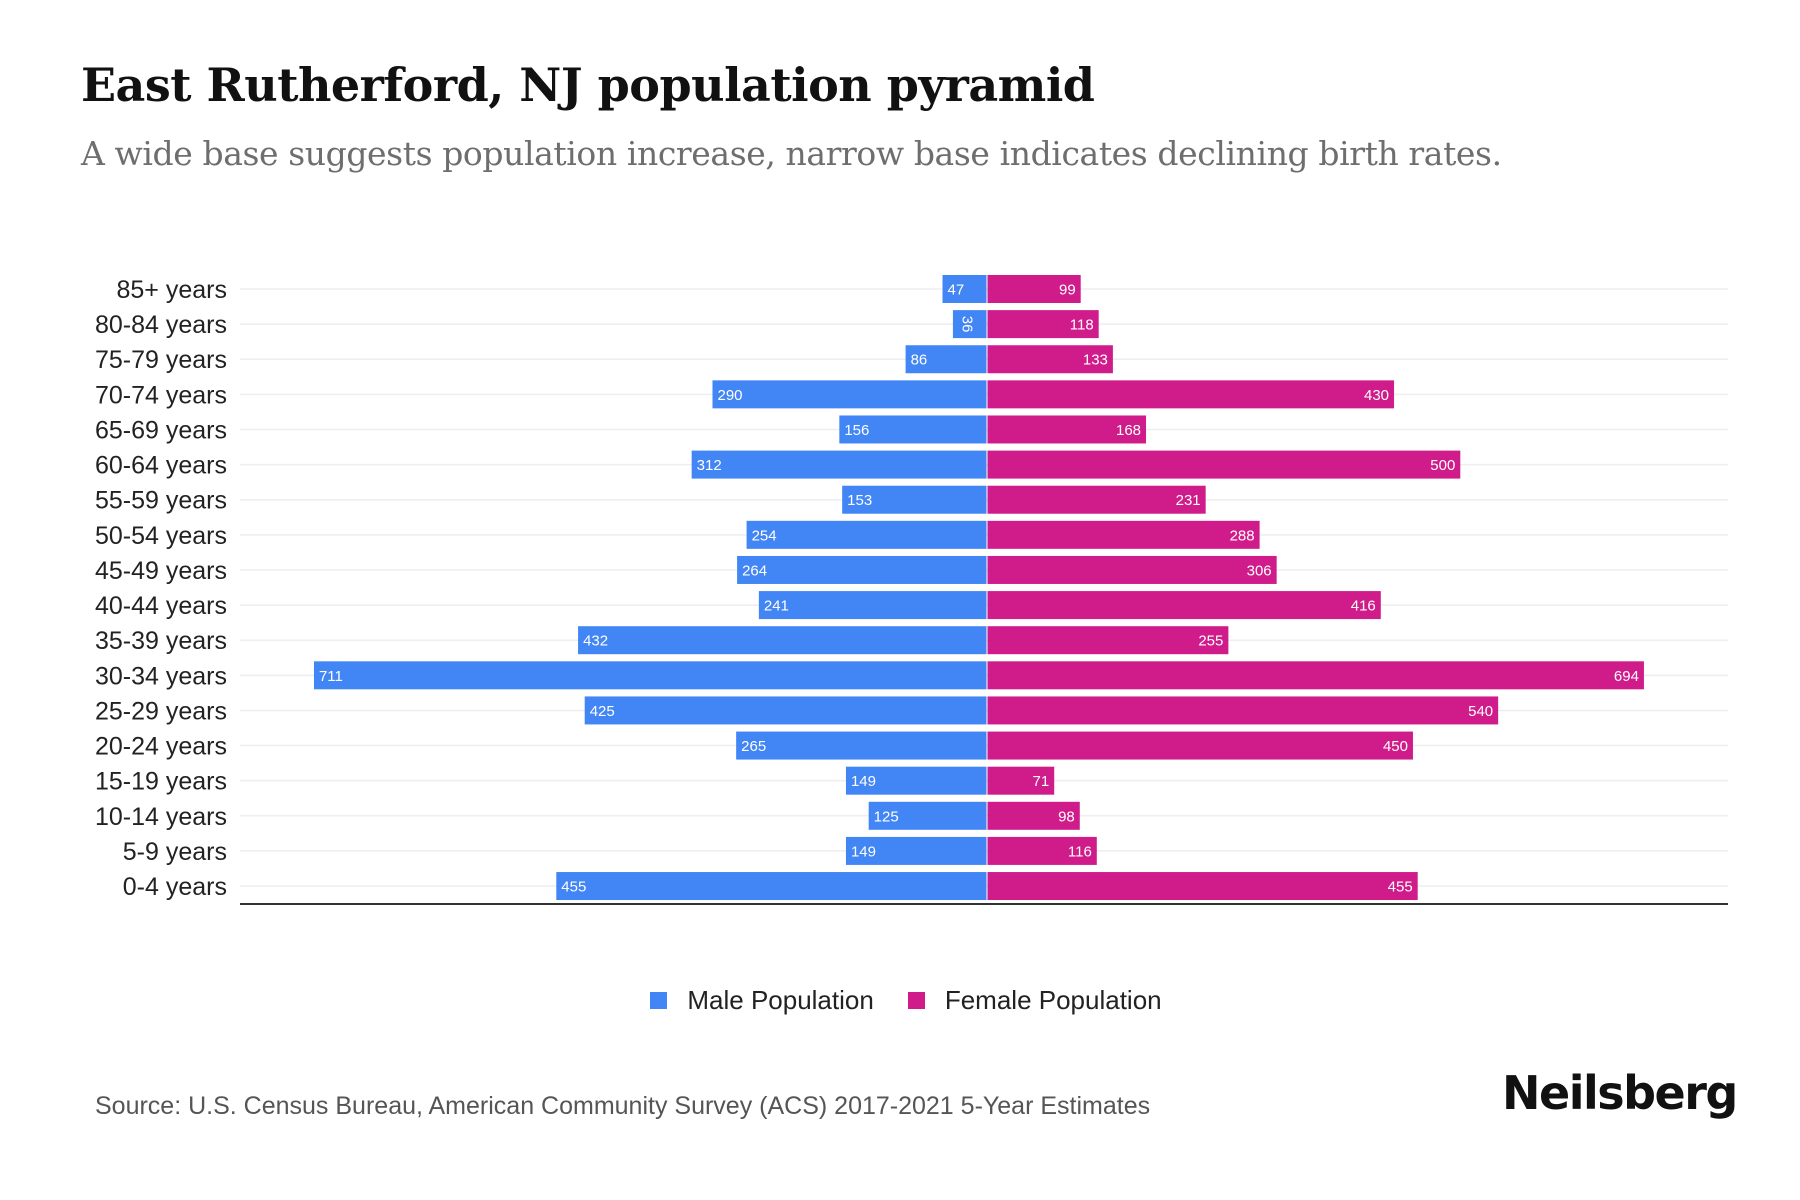 The image size is (1800, 1200). I want to click on chart-title: East Rutherford, NJ population pyramid, so click(588, 85).